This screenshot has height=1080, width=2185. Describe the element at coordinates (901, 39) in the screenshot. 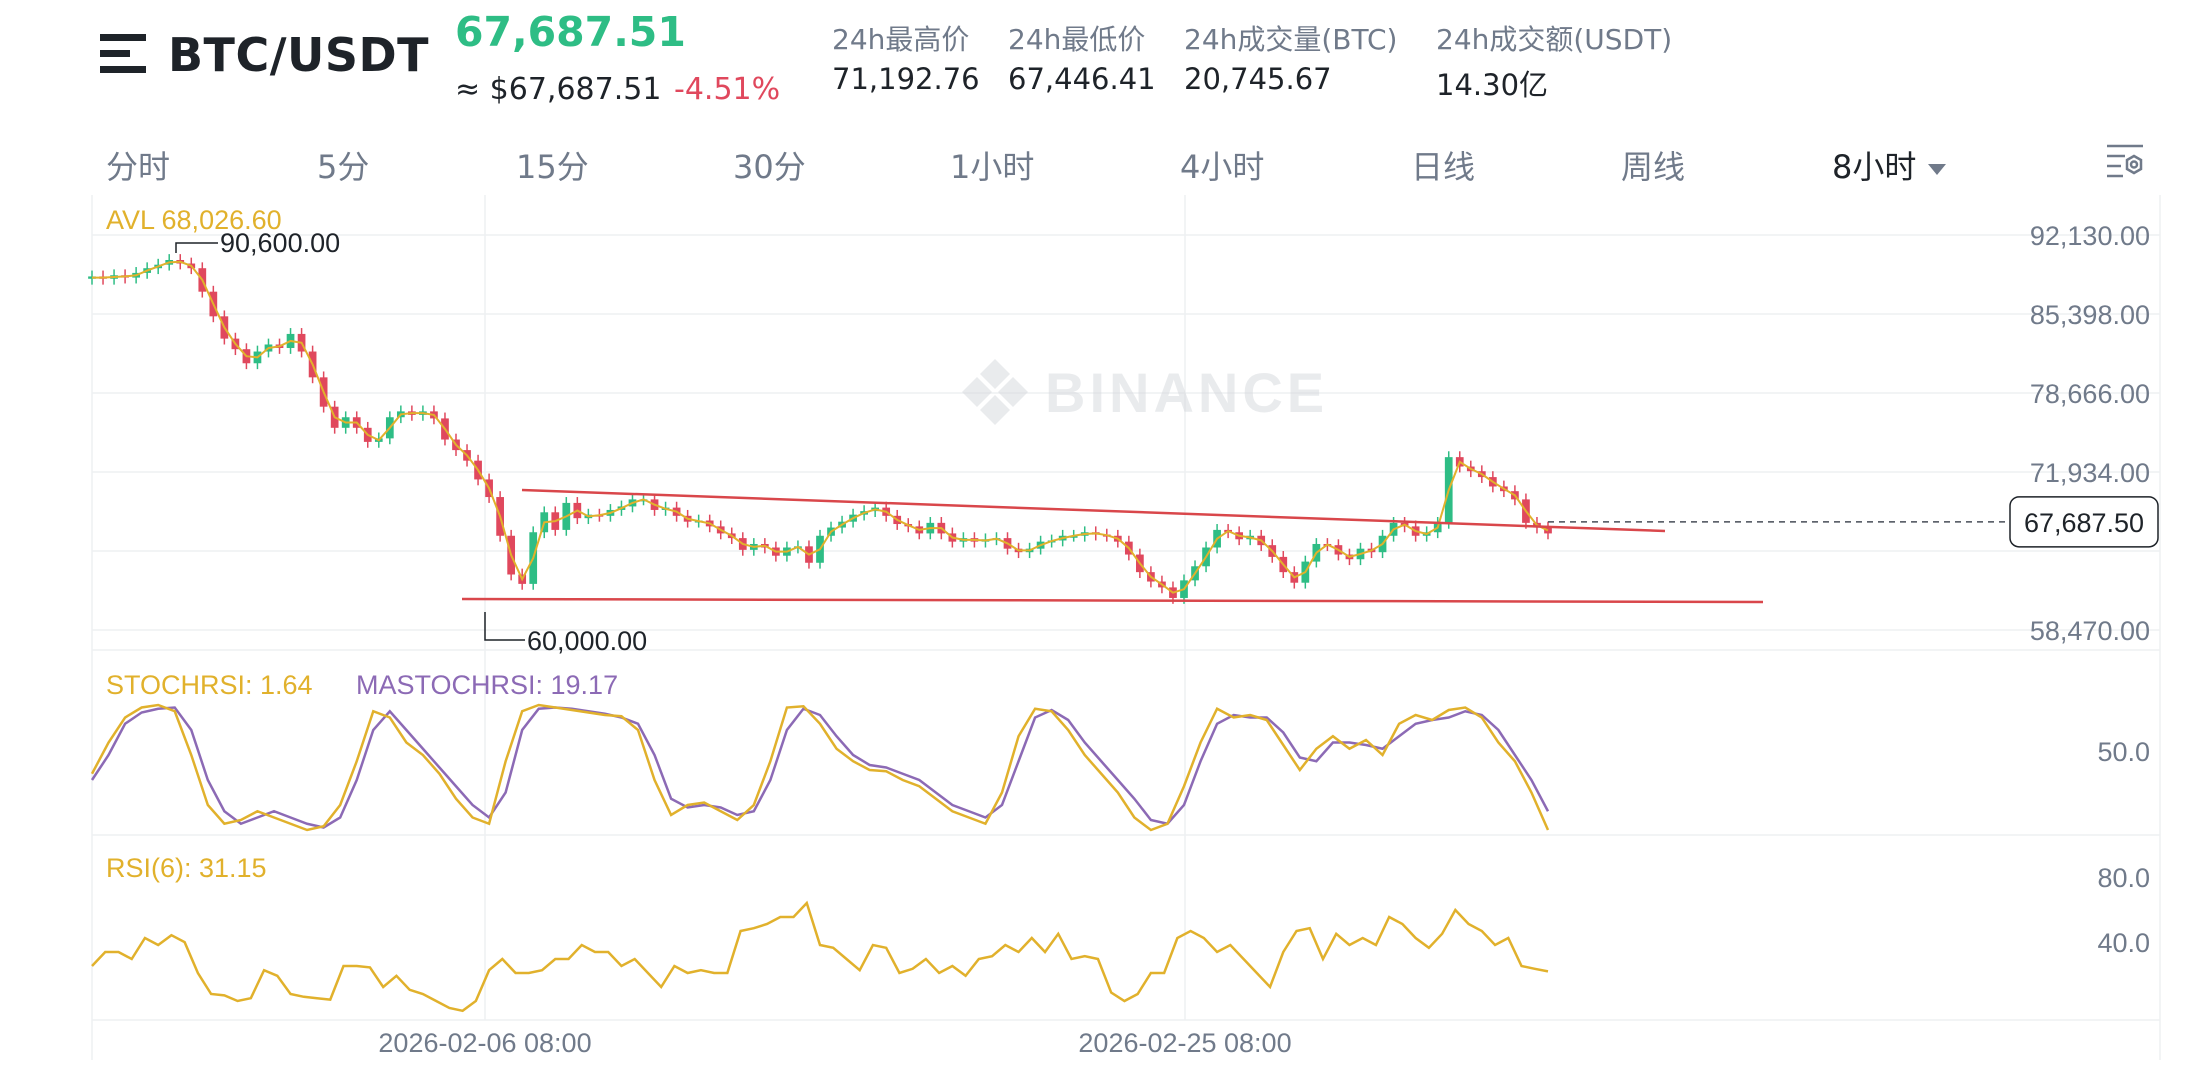

I see `stat-high-label: 24h最高价` at that location.